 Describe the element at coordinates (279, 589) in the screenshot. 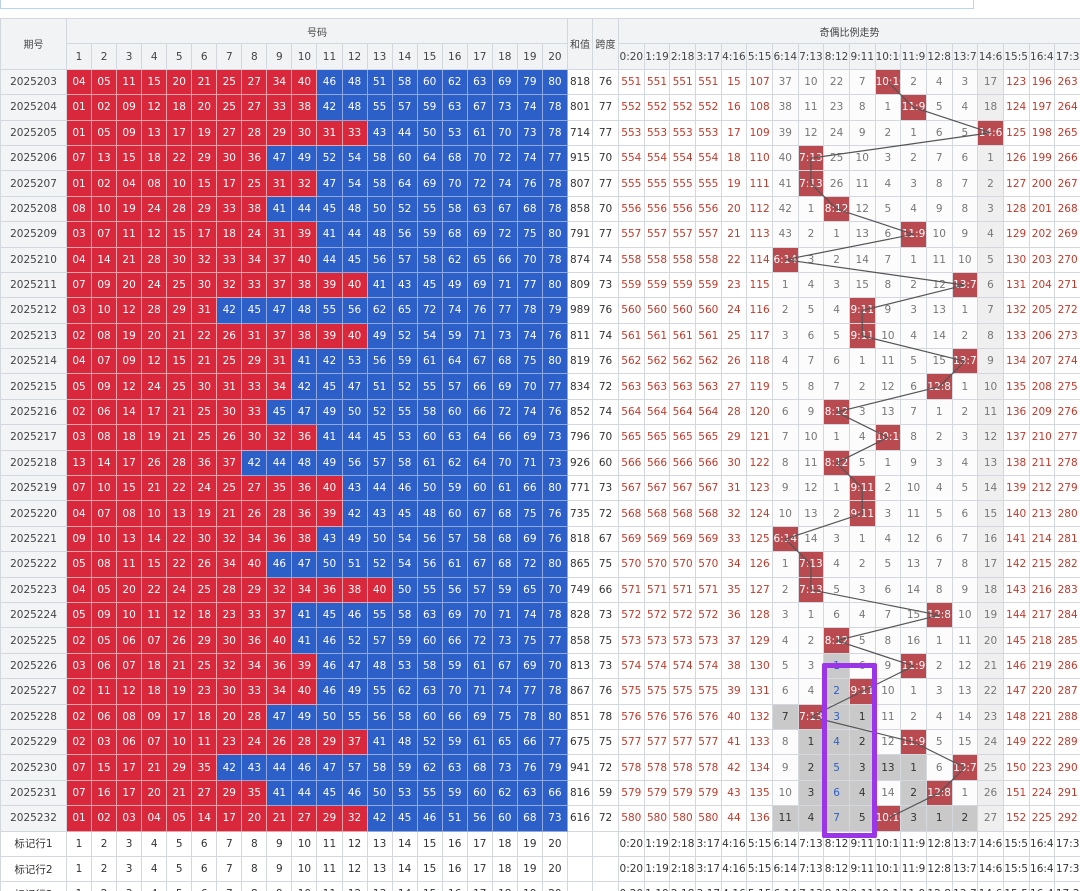

I see `drawn-number: 32` at that location.